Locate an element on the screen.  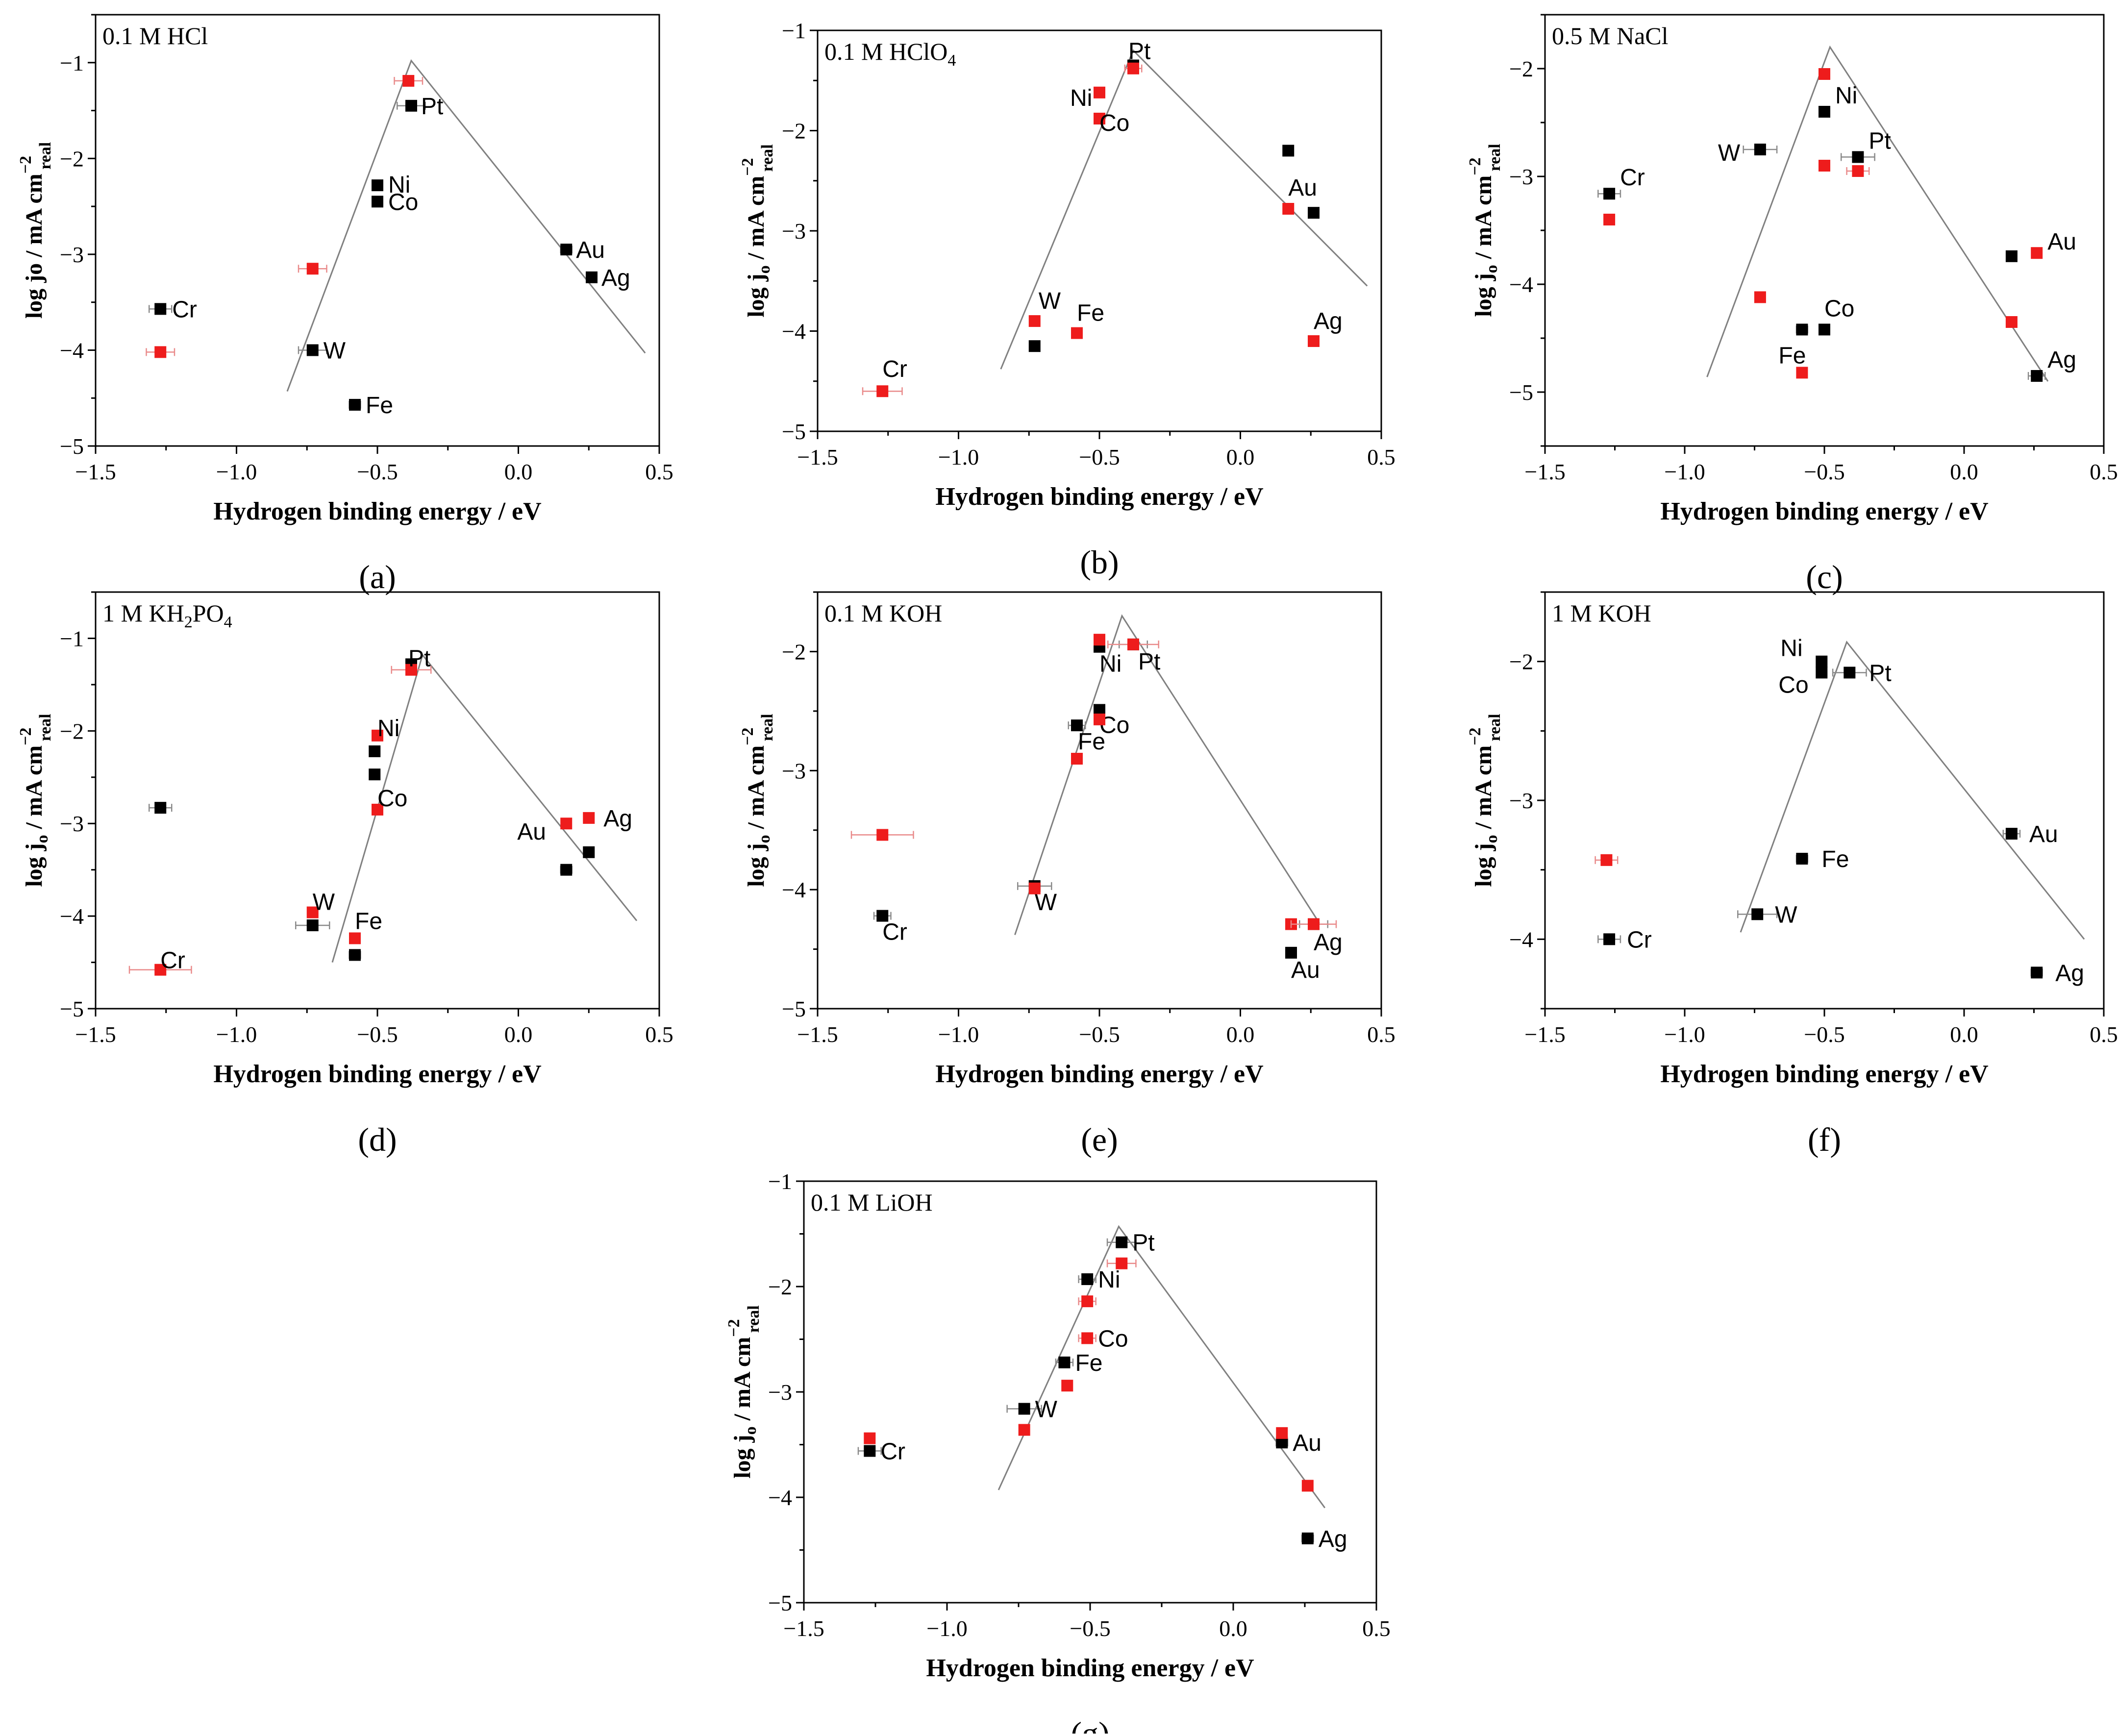
x-tick-label: −1.5 is located at coordinates (817, 1034).